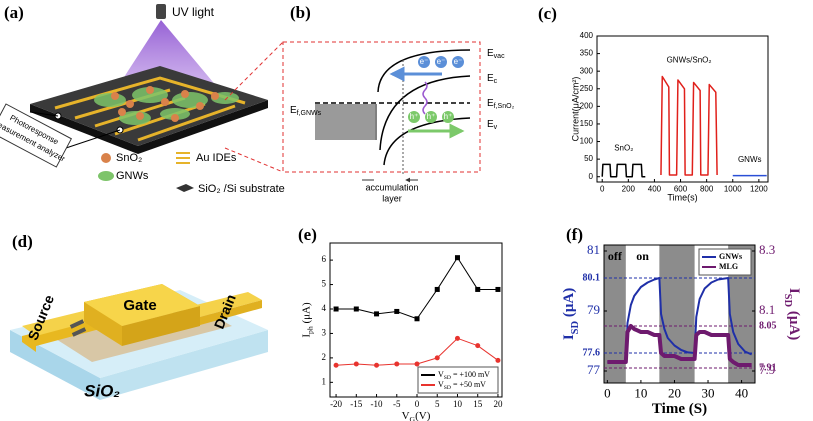 The image size is (813, 421). I want to click on evac, so click(424, 71).